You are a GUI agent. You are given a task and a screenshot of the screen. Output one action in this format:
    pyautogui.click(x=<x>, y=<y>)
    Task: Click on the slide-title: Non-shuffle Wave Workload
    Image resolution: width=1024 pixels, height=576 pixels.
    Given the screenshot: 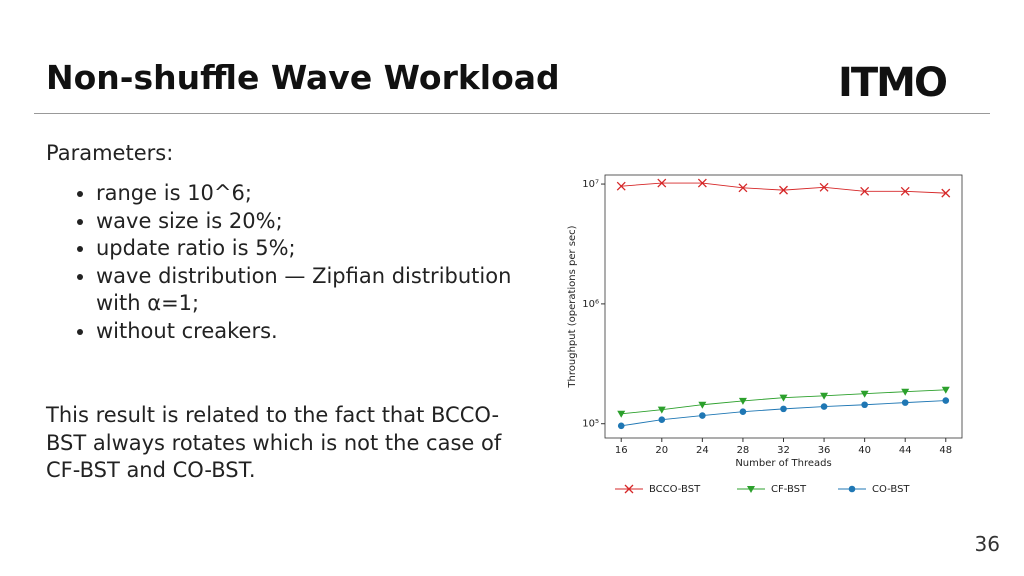 What is the action you would take?
    pyautogui.click(x=303, y=77)
    